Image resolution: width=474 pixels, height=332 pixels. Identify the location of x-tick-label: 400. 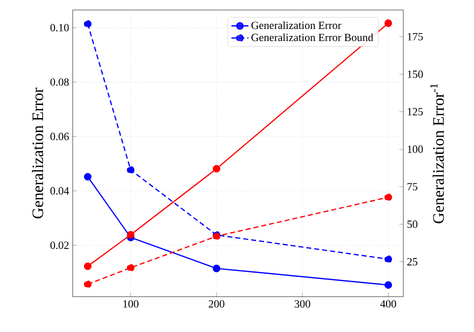
(388, 304).